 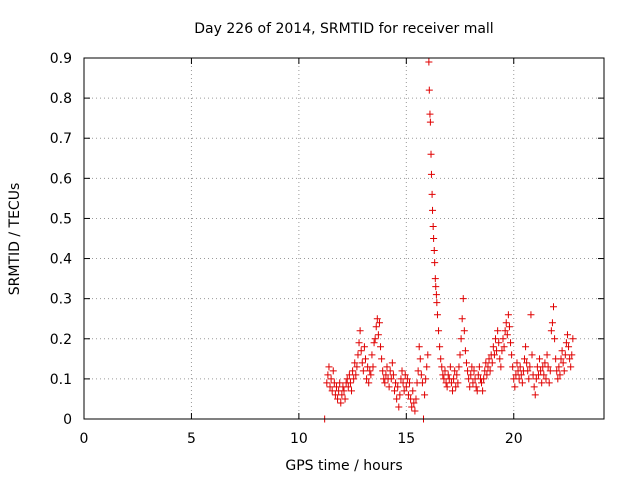 I want to click on y-tick-label: 0.4, so click(x=61, y=260).